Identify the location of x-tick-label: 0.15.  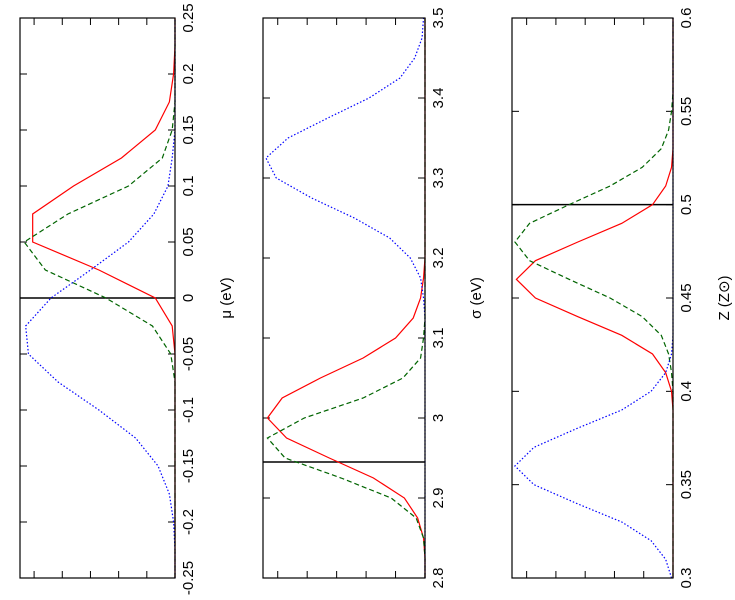
(188, 129).